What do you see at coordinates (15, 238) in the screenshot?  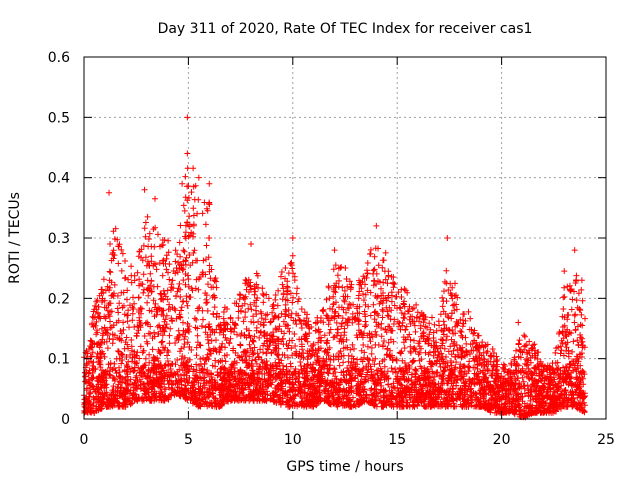 I see `y-axis-label: ROTI / TECUs` at bounding box center [15, 238].